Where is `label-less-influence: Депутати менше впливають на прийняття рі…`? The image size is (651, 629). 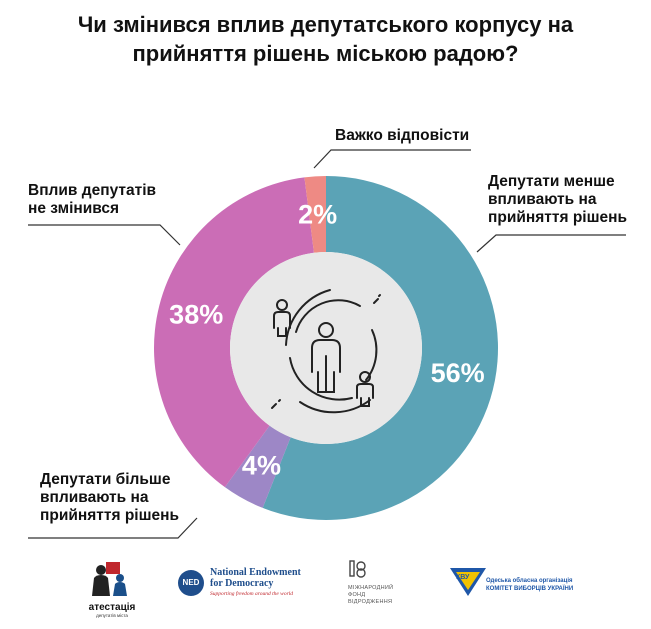
label-less-influence: Депутати менше впливають на прийняття рі… is located at coordinates (557, 200).